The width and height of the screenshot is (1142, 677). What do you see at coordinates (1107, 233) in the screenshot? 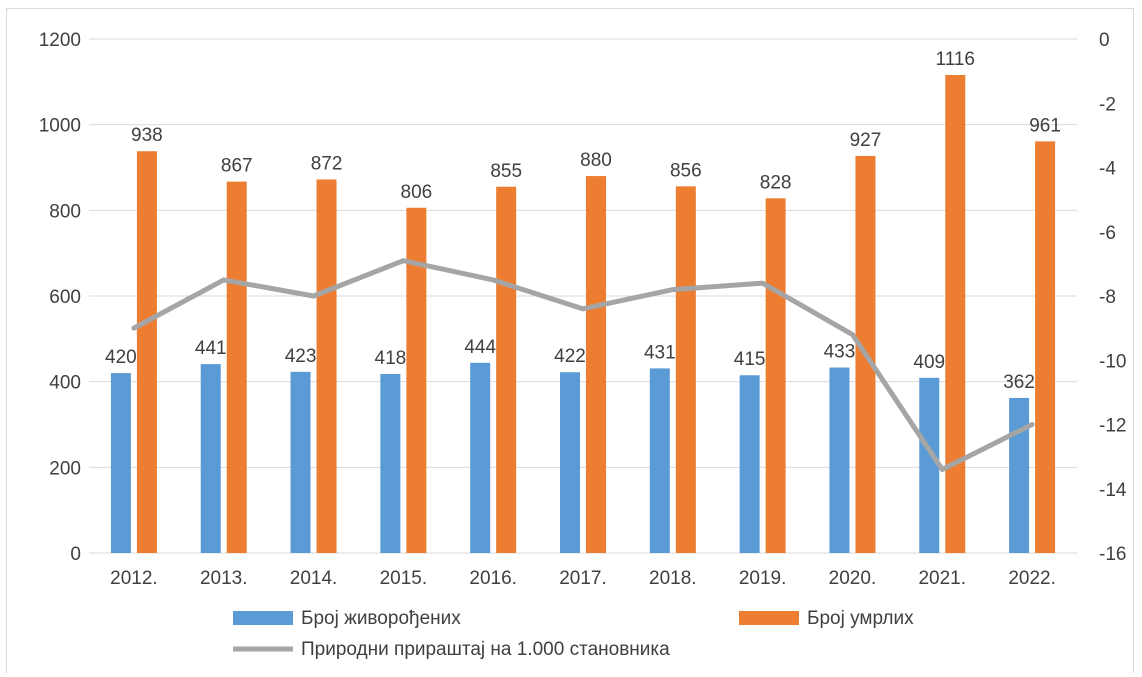
I see `right-axis-tick-label: -6` at bounding box center [1107, 233].